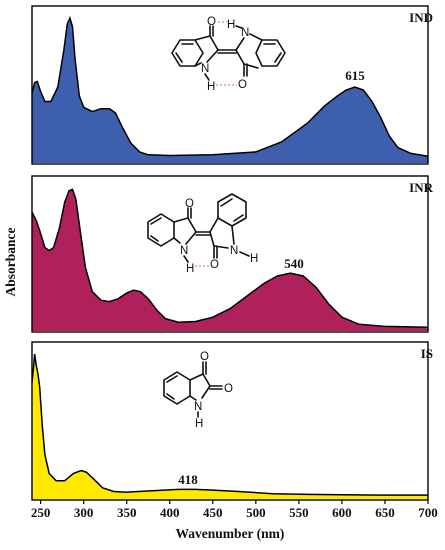 The width and height of the screenshot is (445, 550). I want to click on x-tick-label-300: 300, so click(84, 512).